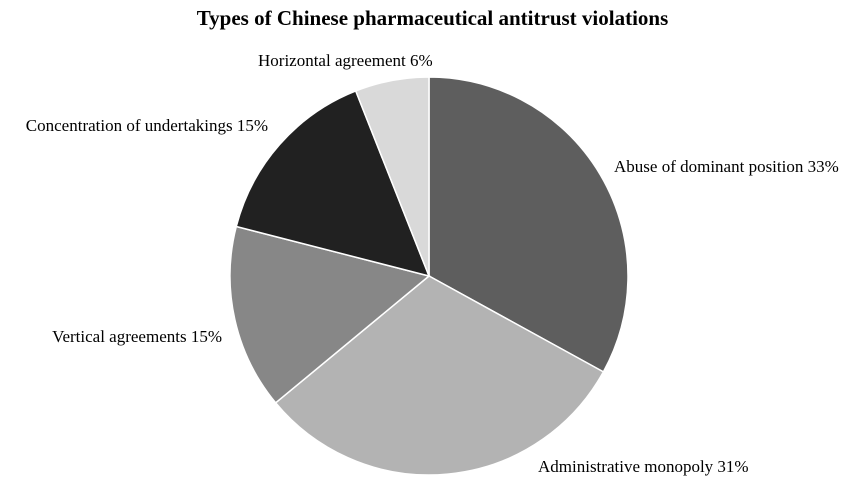 This screenshot has width=865, height=480. I want to click on slice-label-3: Vertical agreements 15%, so click(137, 336).